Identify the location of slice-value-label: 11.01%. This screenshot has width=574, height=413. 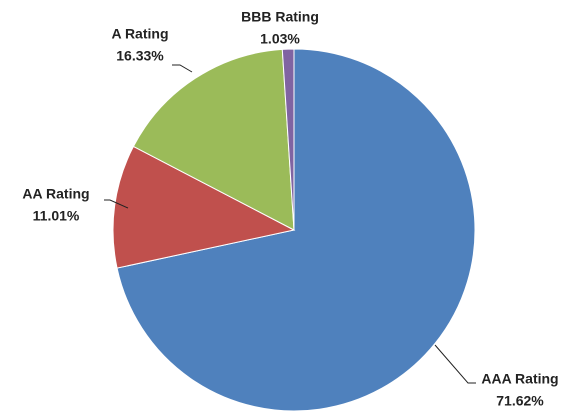
(56, 216).